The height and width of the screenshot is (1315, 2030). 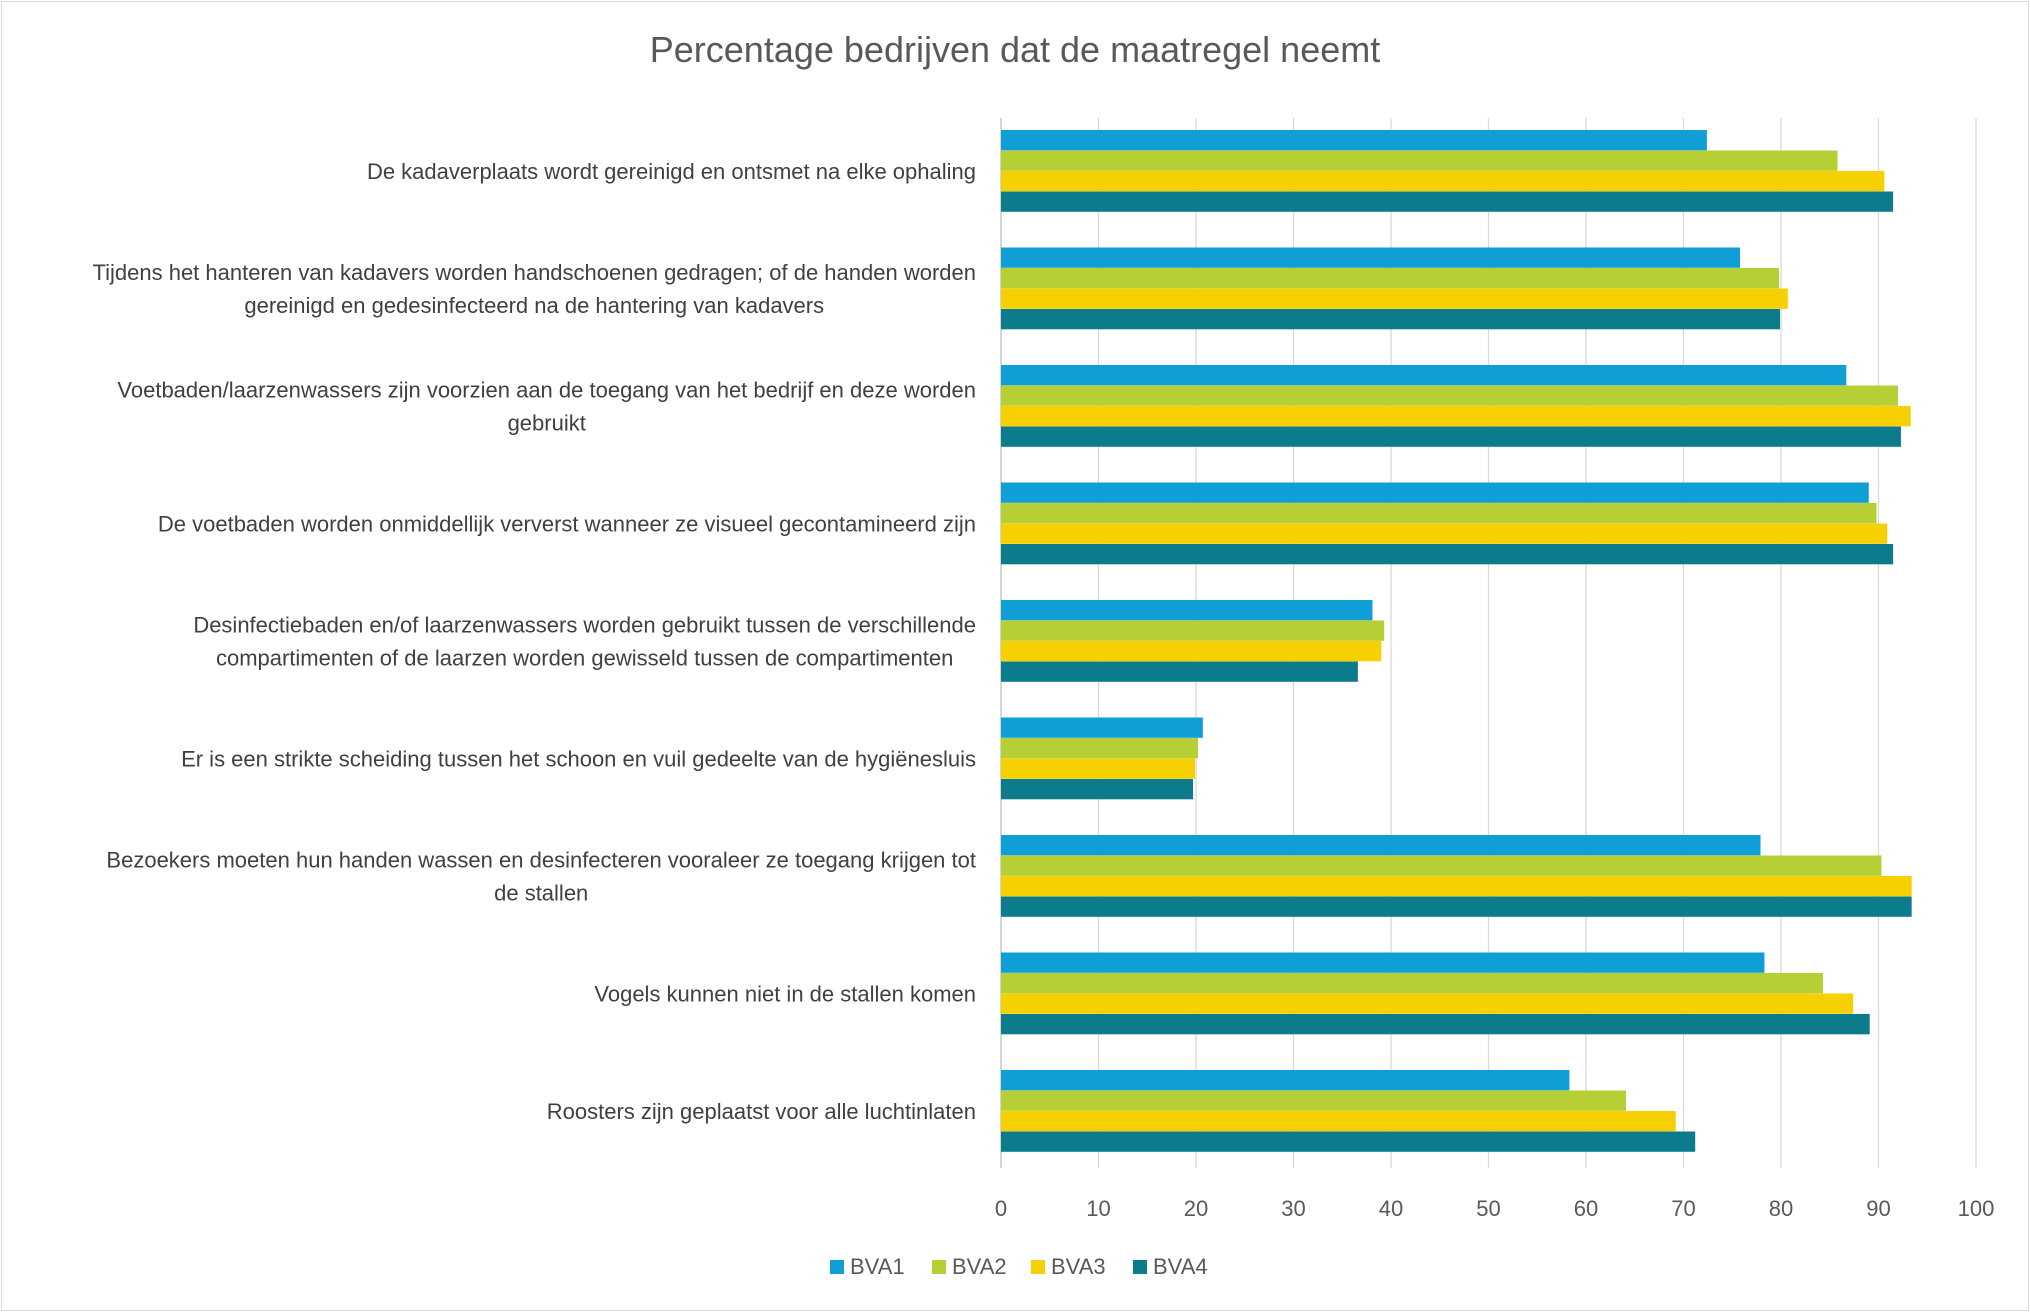 I want to click on x-tick-label: 100, so click(x=1976, y=1208).